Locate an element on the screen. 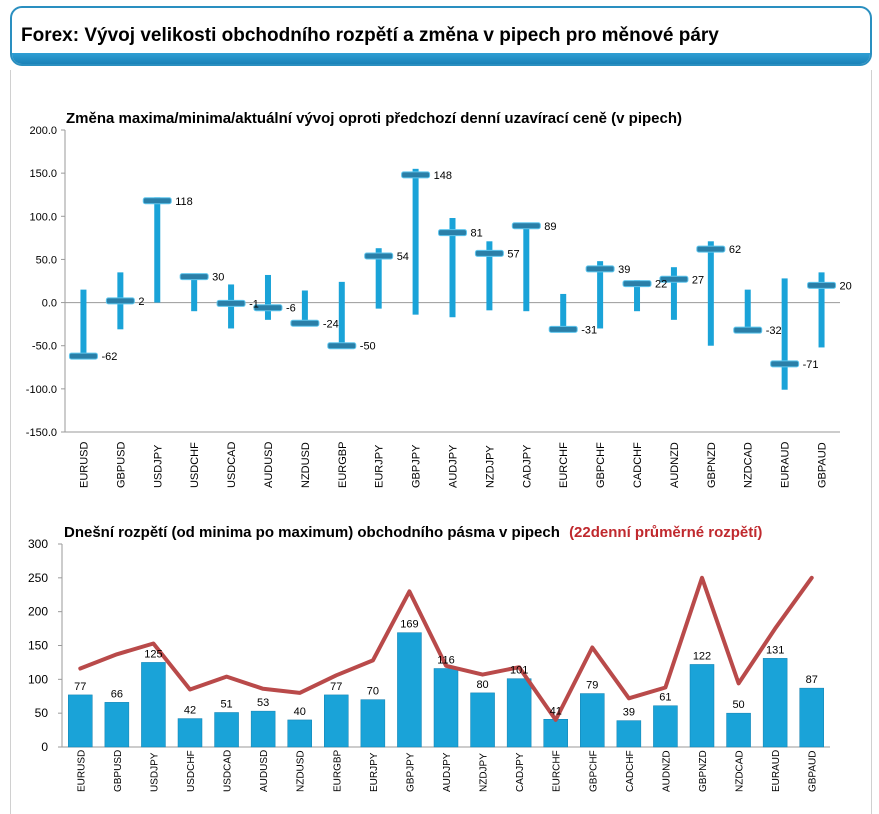 The width and height of the screenshot is (879, 814). chart1-y-tick-label: -50.0 is located at coordinates (44, 347).